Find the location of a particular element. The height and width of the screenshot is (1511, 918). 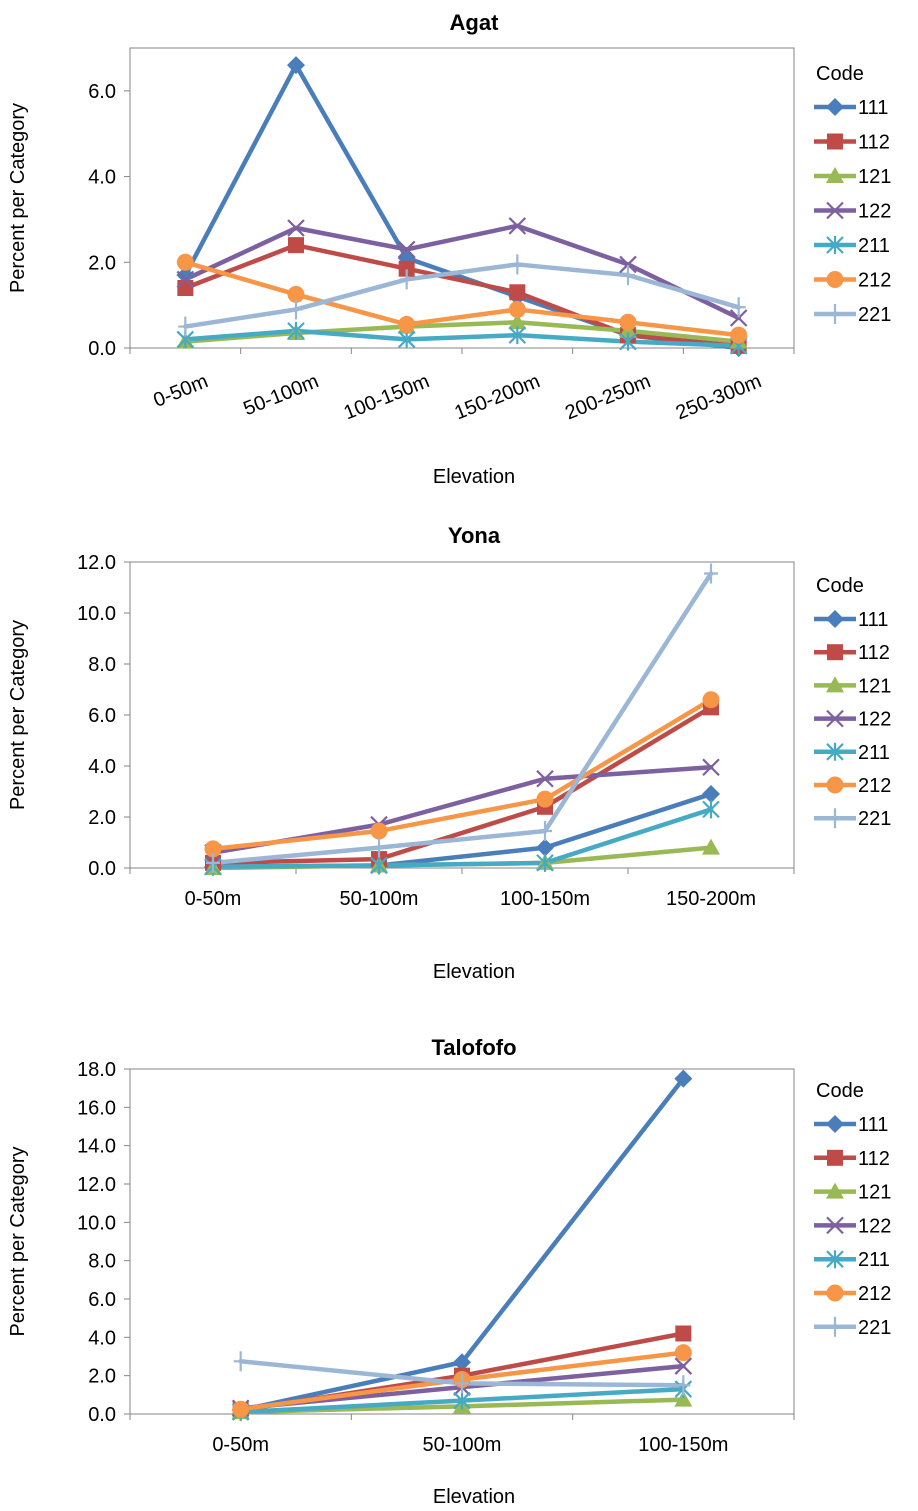

x-tick-label: 200-250m is located at coordinates (608, 397).